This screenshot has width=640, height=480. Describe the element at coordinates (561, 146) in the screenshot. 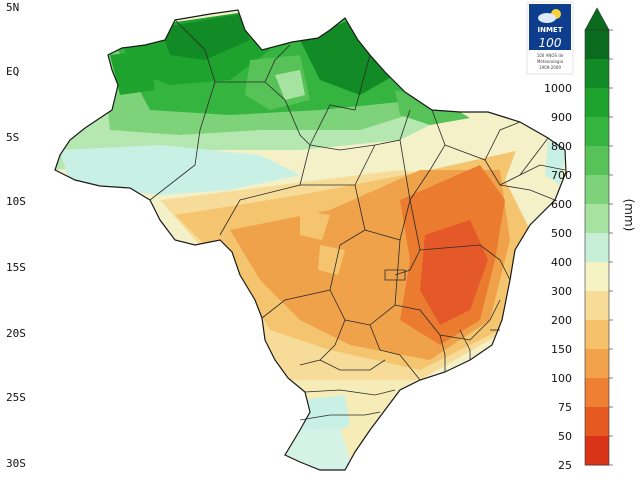

I see `colorbar-tick-label: 800` at that location.